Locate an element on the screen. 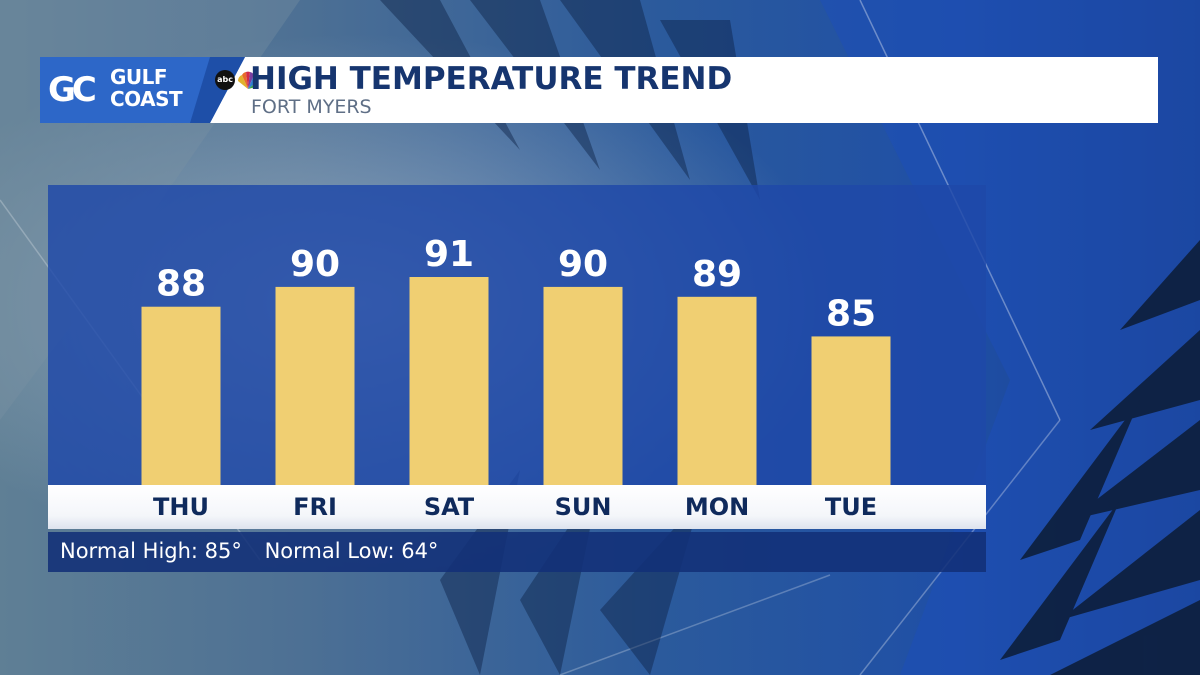 The image size is (1200, 675). bar-value-tue: 85 is located at coordinates (851, 313).